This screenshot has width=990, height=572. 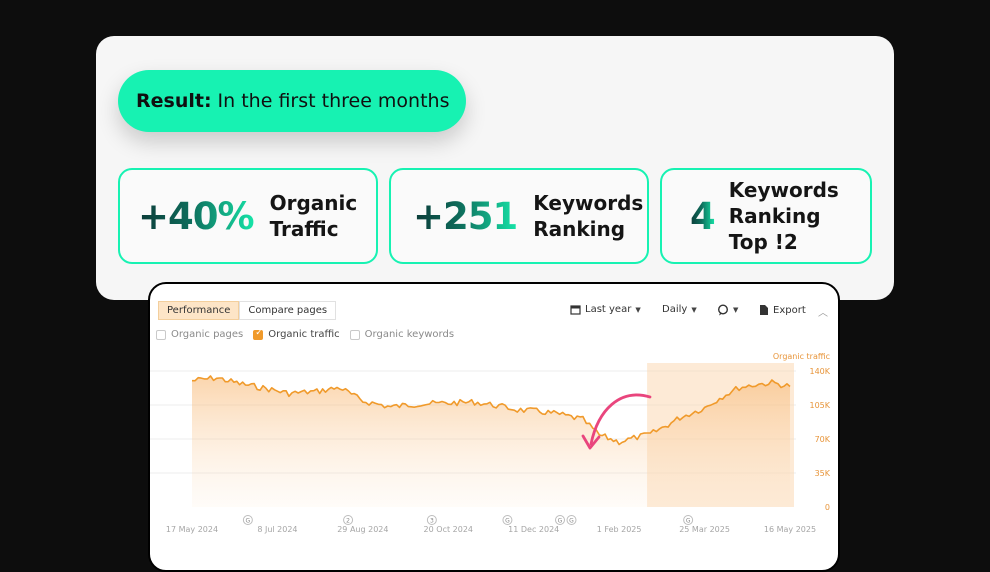 I want to click on checkbox-checked-icon, so click(x=258, y=334).